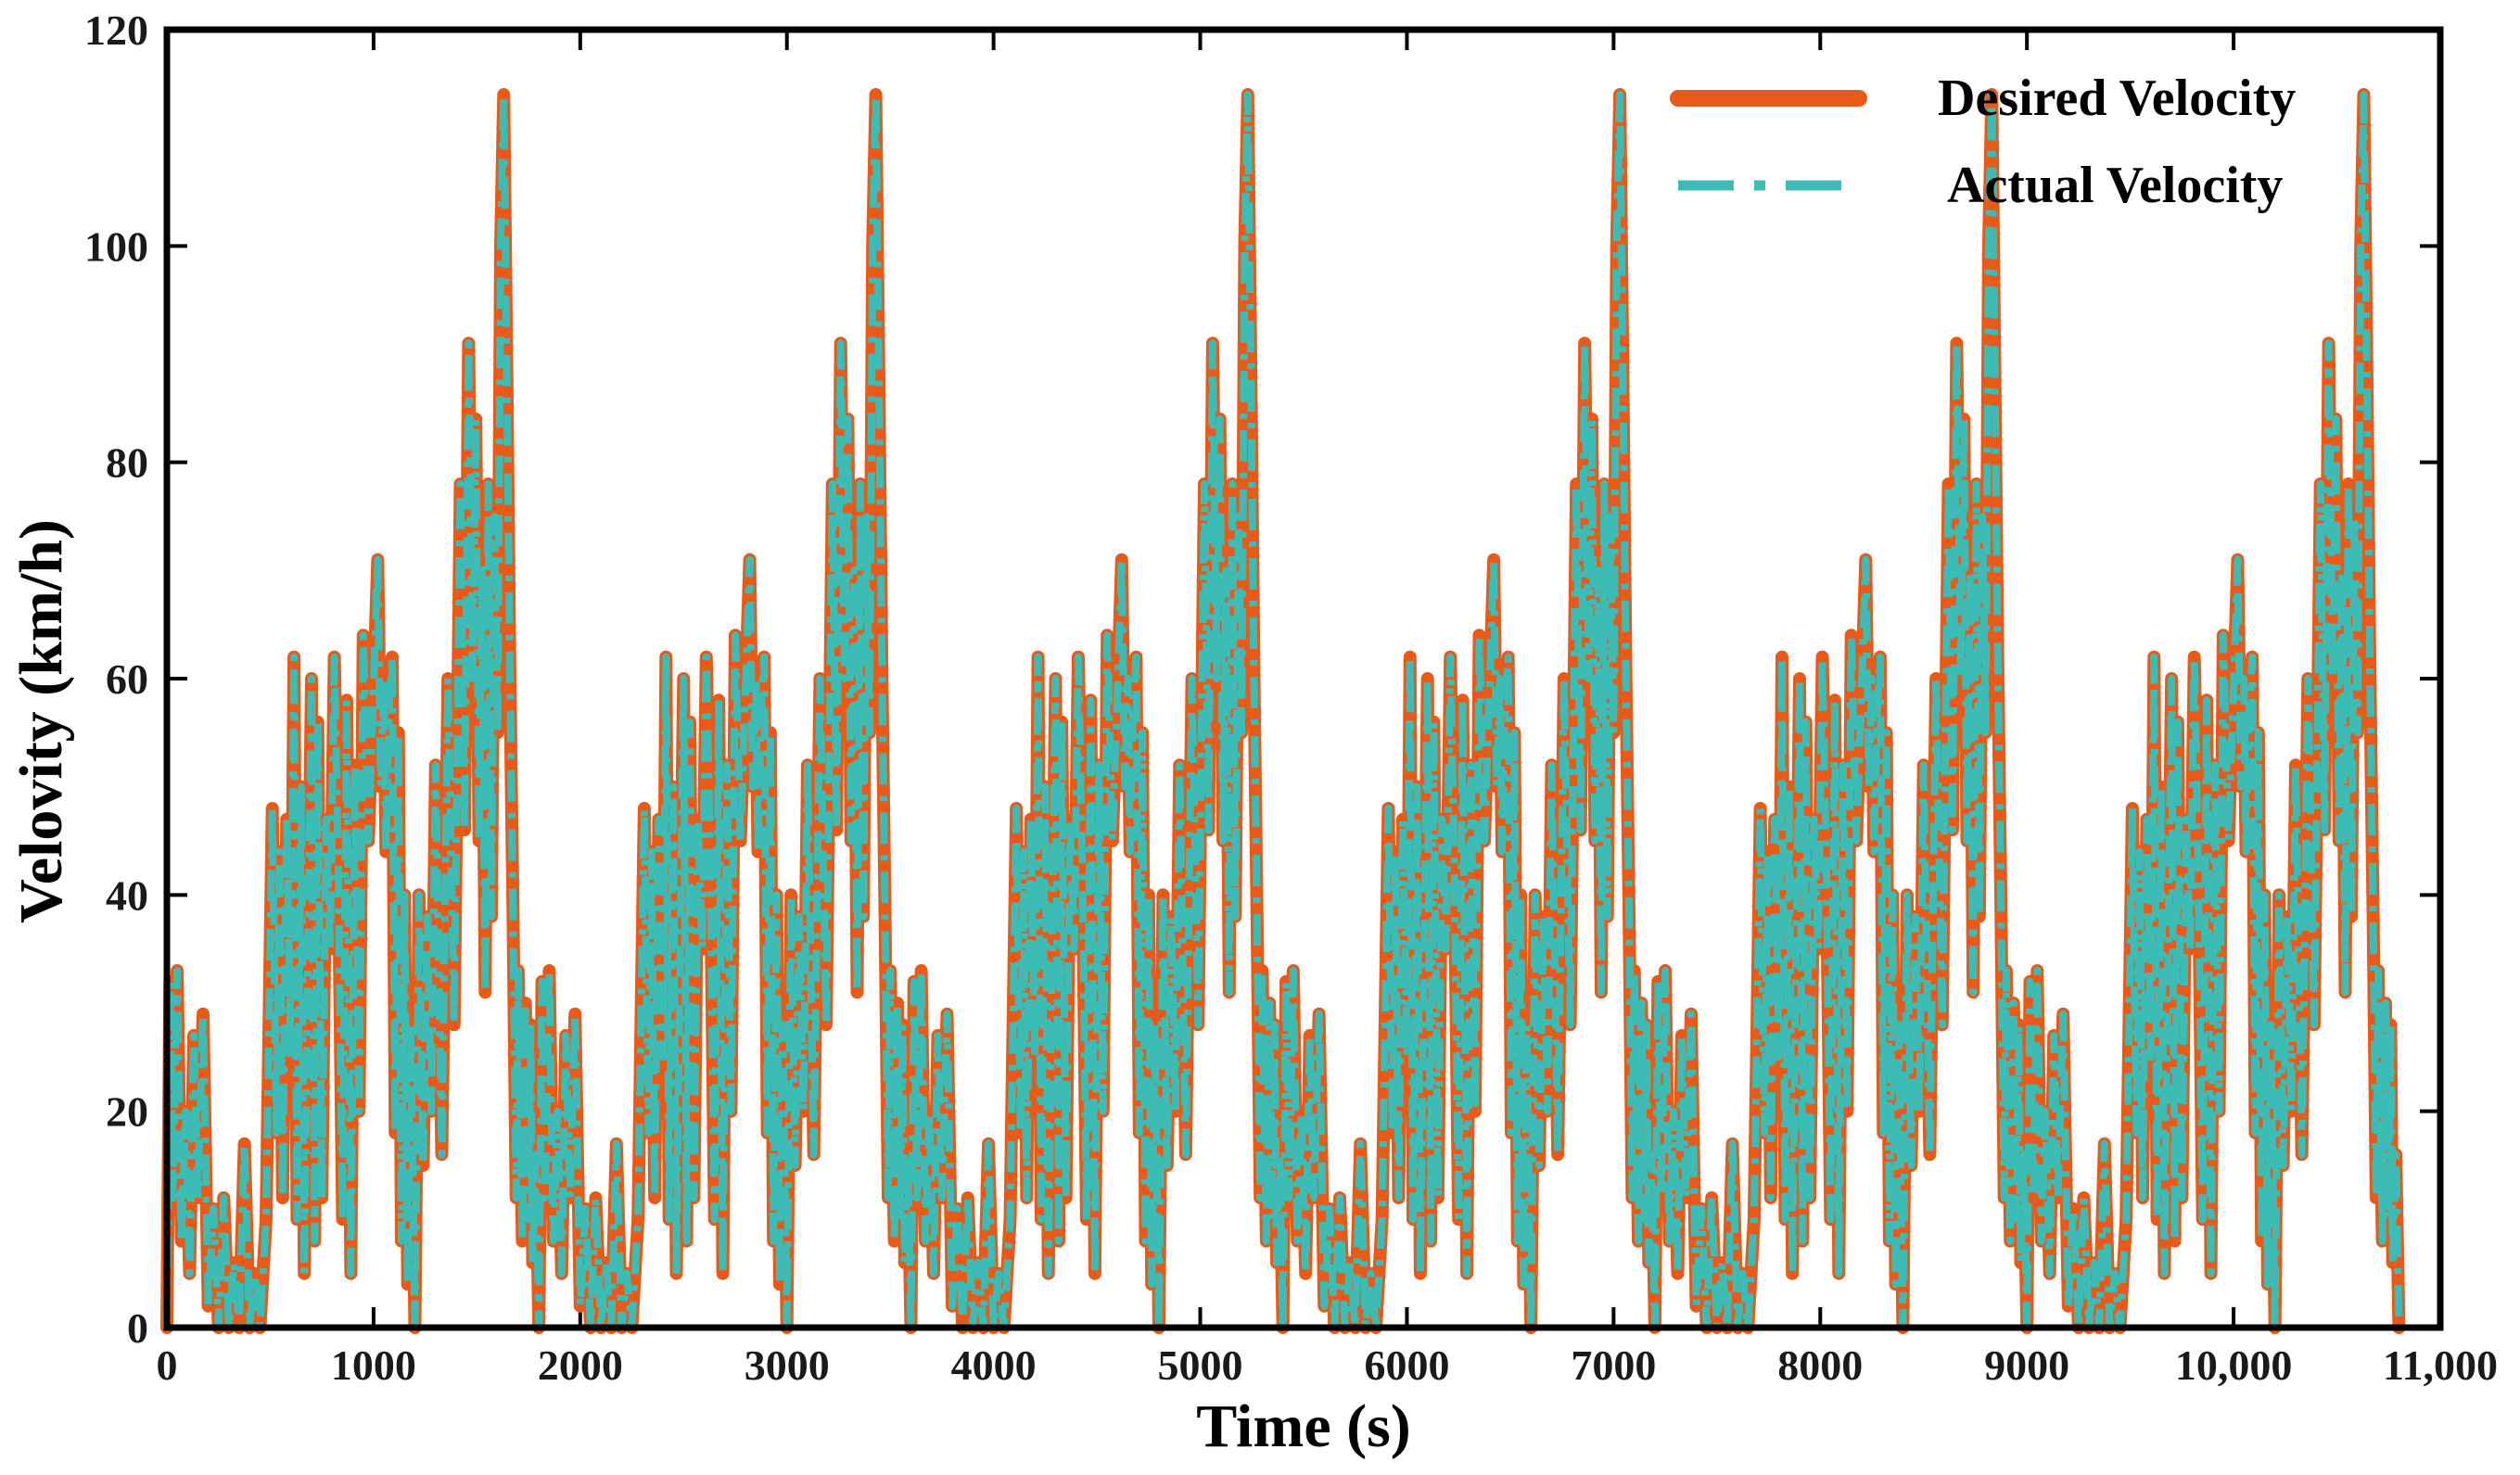 This screenshot has height=1475, width=2520. What do you see at coordinates (373, 1365) in the screenshot?
I see `x-tick-label: 1000` at bounding box center [373, 1365].